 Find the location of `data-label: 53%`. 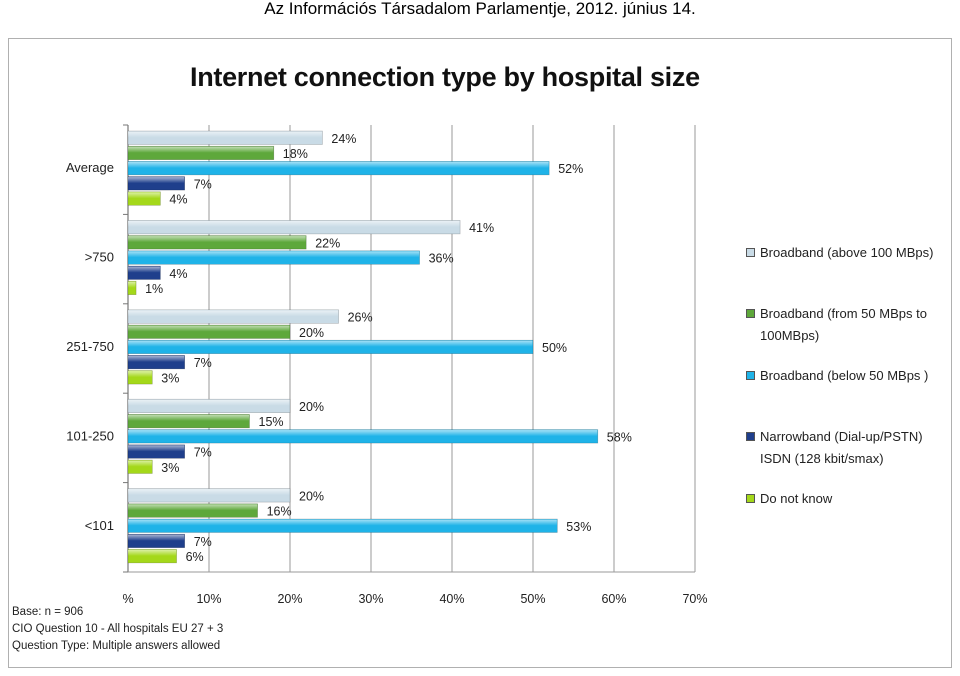

data-label: 53% is located at coordinates (578, 527).